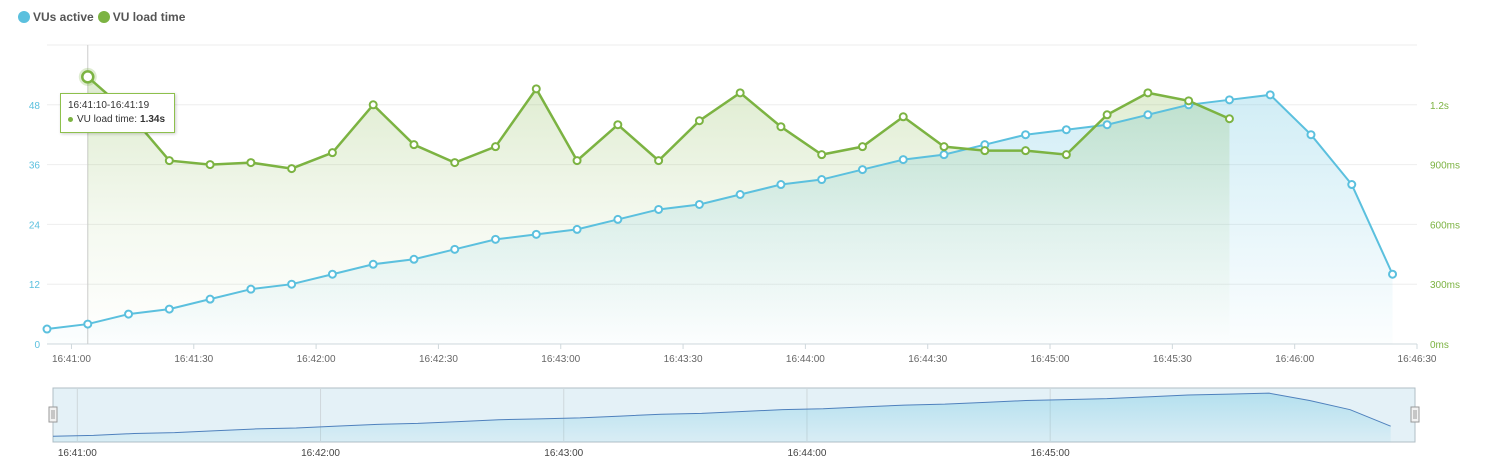  I want to click on y-right-tick-label: 600ms, so click(1445, 225).